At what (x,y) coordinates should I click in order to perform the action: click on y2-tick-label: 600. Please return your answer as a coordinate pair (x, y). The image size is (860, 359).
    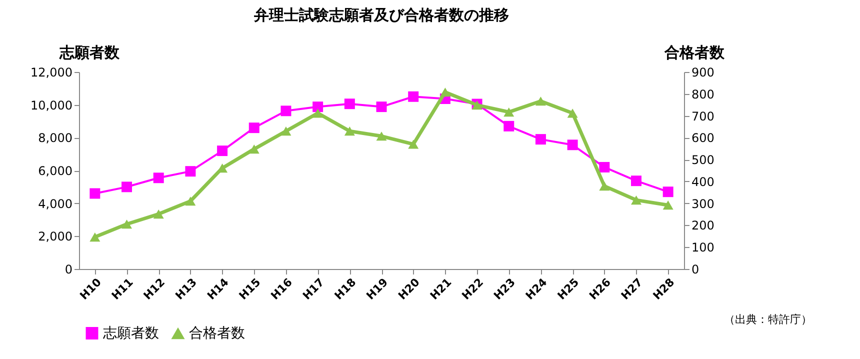
    Looking at the image, I should click on (703, 138).